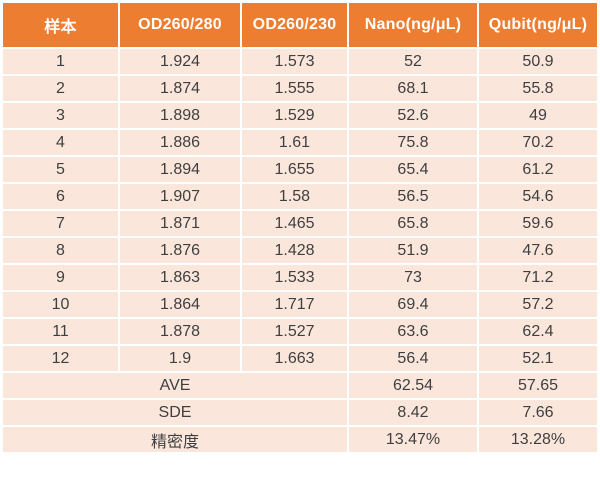 The width and height of the screenshot is (600, 479). Describe the element at coordinates (538, 88) in the screenshot. I see `table-cell: 55.8` at that location.